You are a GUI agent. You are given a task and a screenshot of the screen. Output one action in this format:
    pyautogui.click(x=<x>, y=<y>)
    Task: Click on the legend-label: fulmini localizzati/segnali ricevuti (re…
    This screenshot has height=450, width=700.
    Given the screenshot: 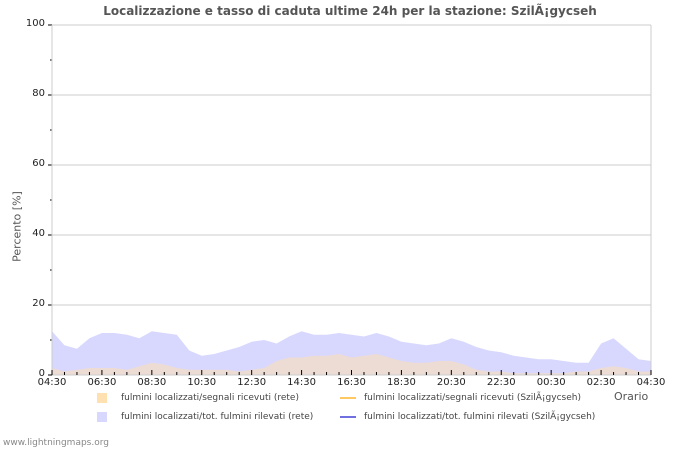 What is the action you would take?
    pyautogui.click(x=210, y=398)
    